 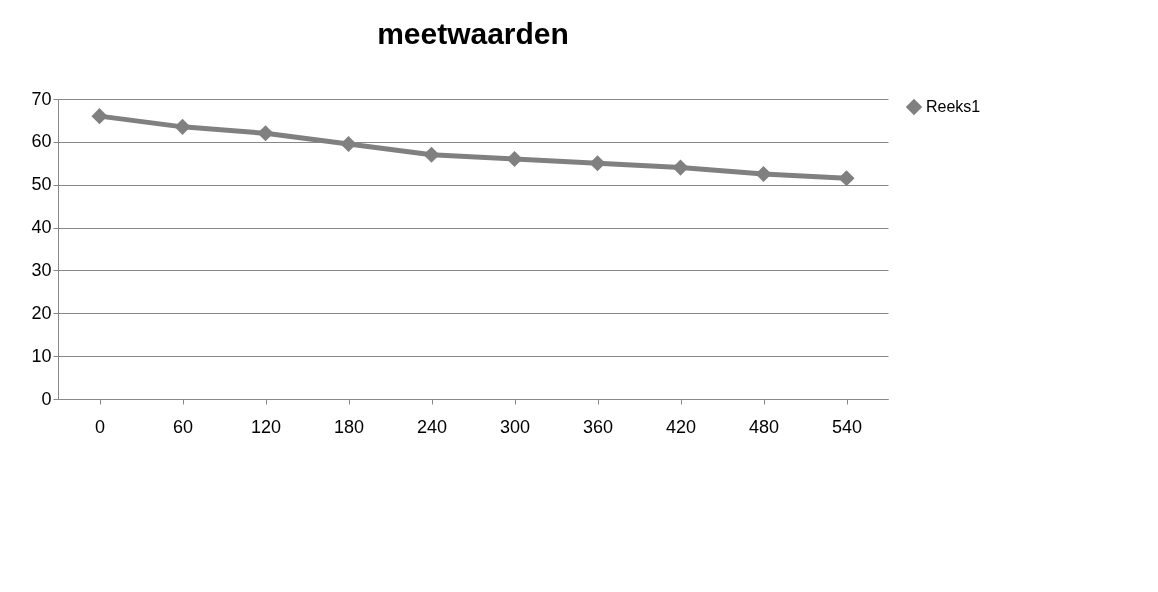 What do you see at coordinates (764, 426) in the screenshot?
I see `x-tick-label: 480` at bounding box center [764, 426].